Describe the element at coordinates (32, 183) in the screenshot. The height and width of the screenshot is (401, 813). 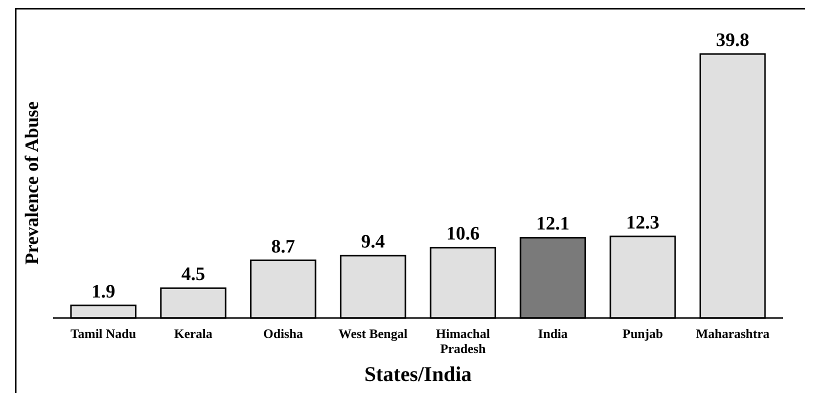
I see `y-axis-title: Prevalence of Abuse` at that location.